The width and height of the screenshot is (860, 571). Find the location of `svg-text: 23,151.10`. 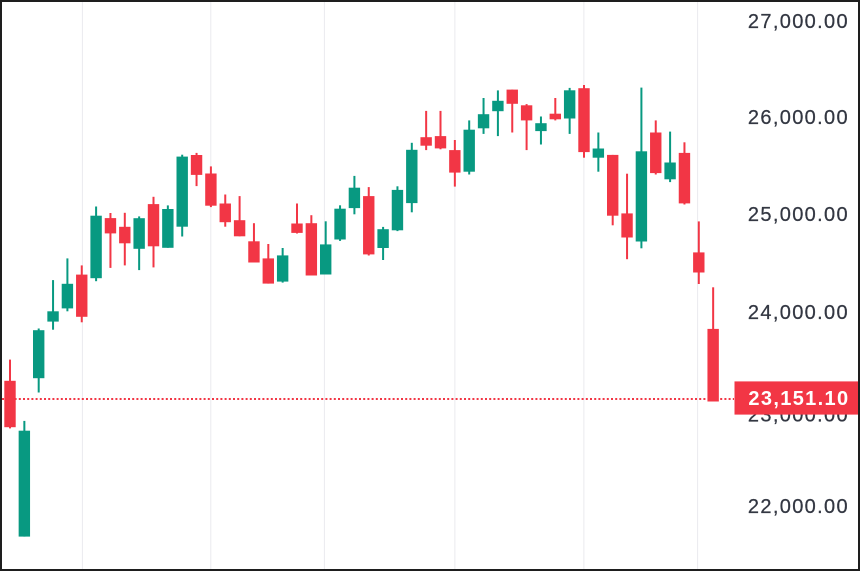

svg-text: 23,151.10 is located at coordinates (798, 399).